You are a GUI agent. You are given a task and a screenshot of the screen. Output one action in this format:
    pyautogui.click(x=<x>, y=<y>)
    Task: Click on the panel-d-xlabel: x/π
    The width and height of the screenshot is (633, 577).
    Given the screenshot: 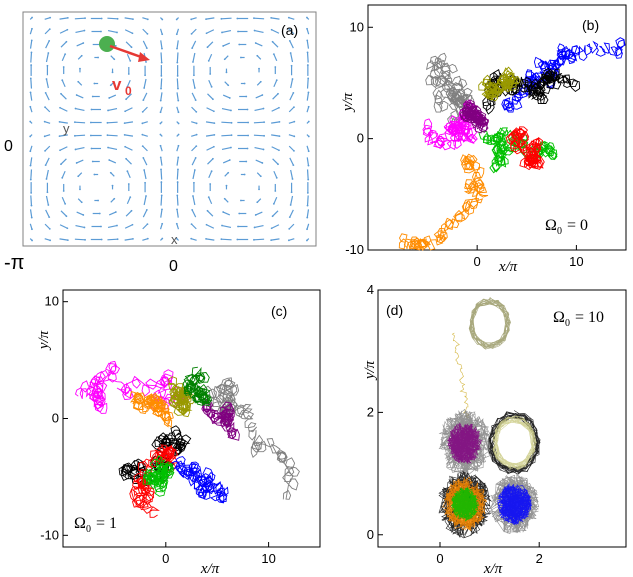 What is the action you would take?
    pyautogui.click(x=493, y=569)
    